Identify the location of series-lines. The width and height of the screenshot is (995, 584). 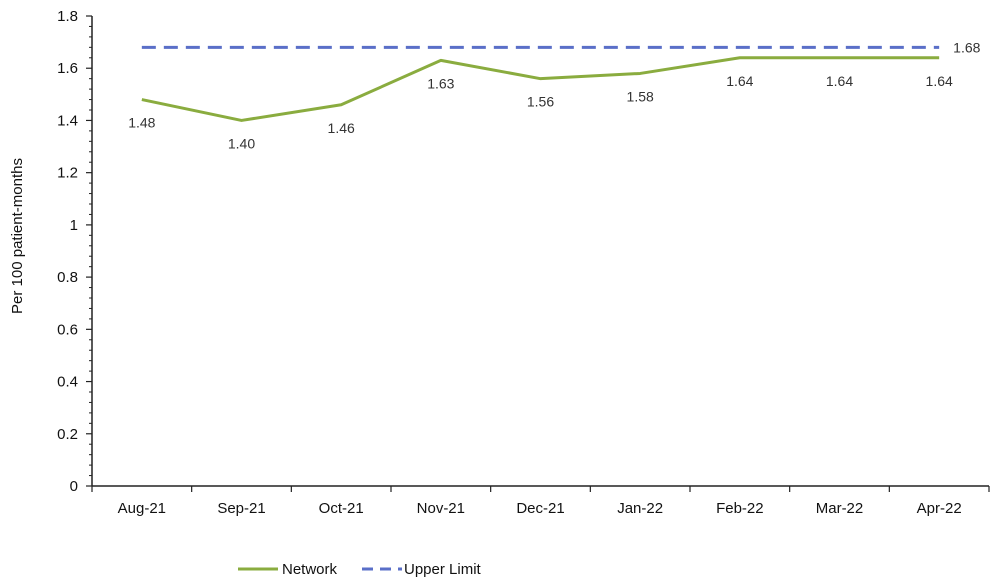
(540, 83).